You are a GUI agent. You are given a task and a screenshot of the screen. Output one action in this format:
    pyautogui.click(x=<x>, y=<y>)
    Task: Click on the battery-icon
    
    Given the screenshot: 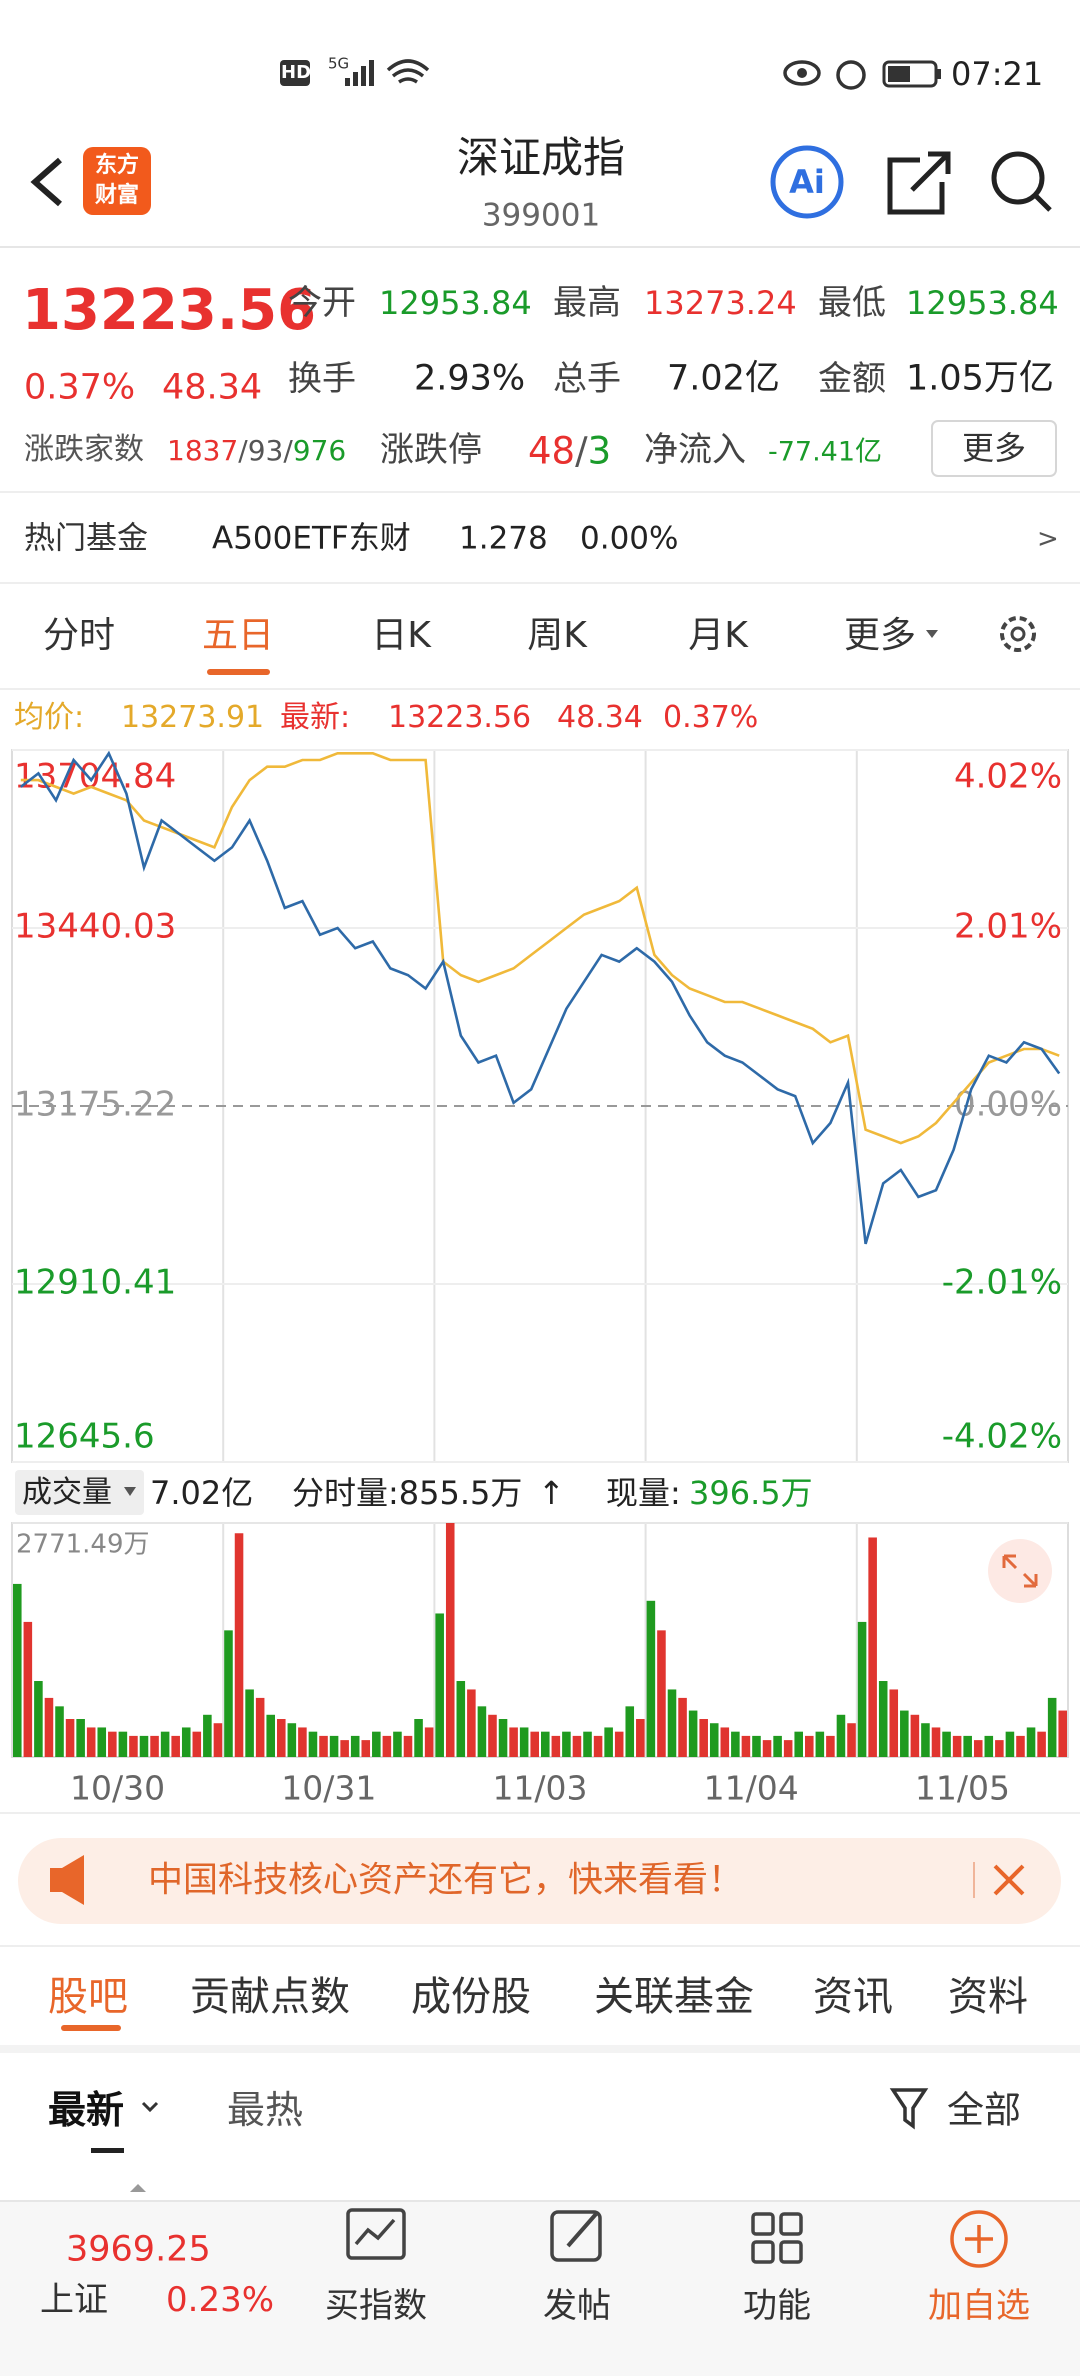 What is the action you would take?
    pyautogui.click(x=910, y=74)
    